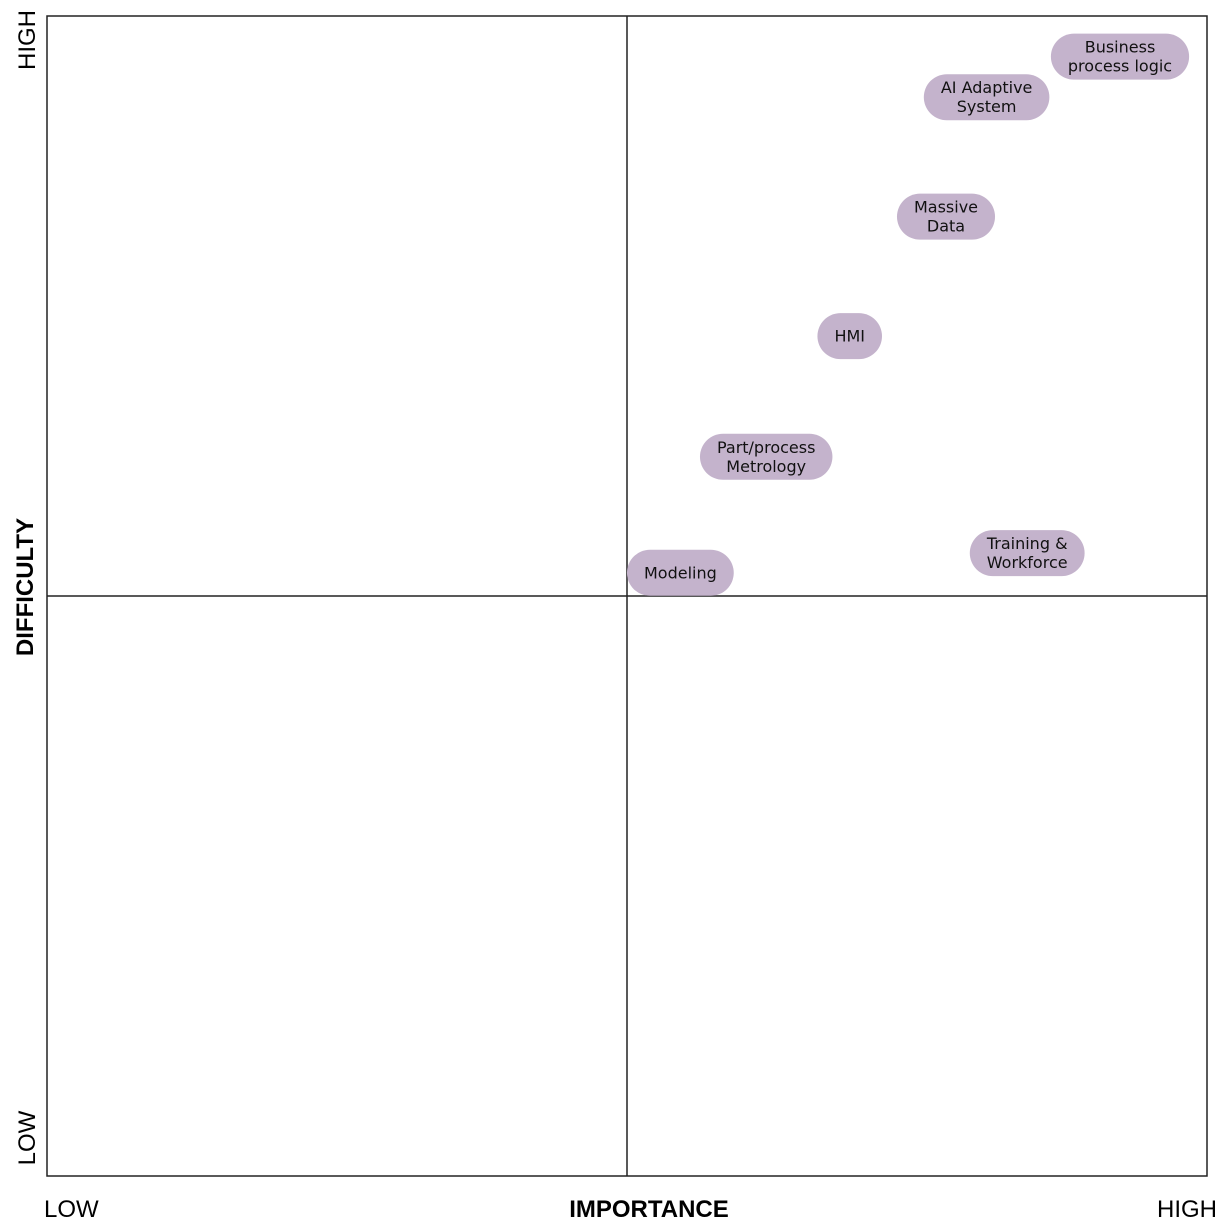 The height and width of the screenshot is (1226, 1231). I want to click on x-tick-low: LOW, so click(71, 1209).